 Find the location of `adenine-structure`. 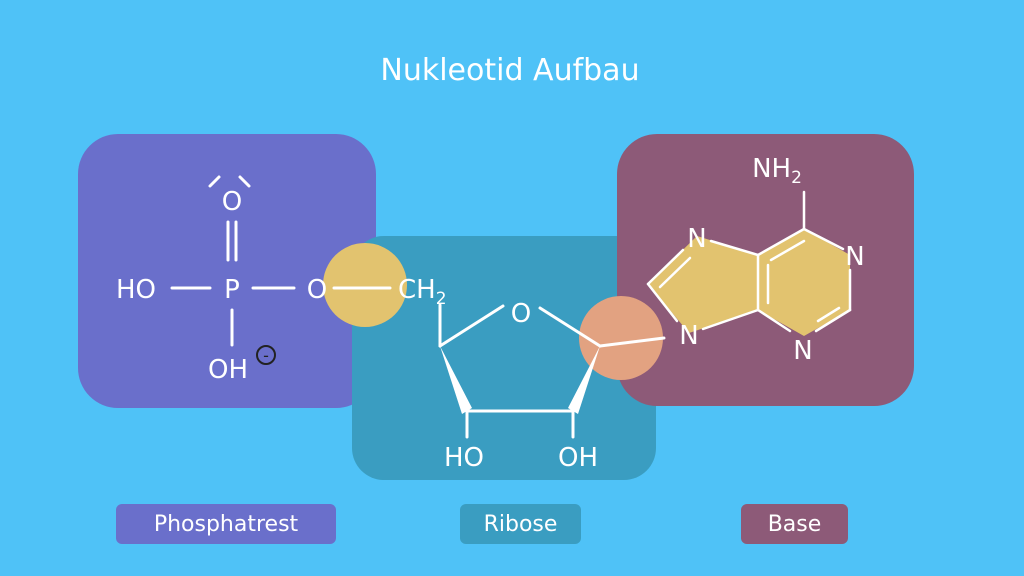

adenine-structure is located at coordinates (749, 261).